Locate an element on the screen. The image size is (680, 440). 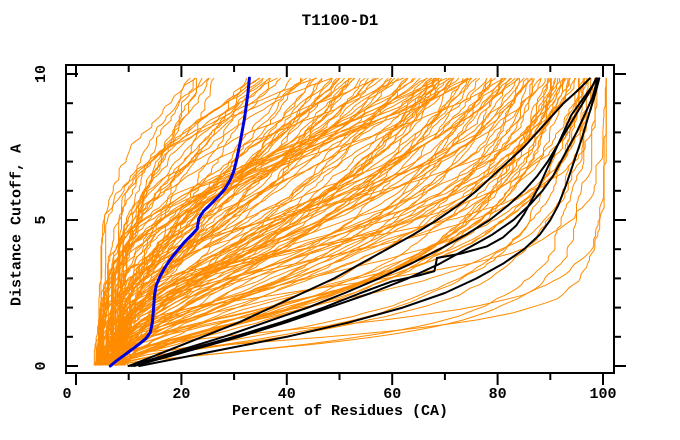
y-tick-label: 10 is located at coordinates (41, 74).